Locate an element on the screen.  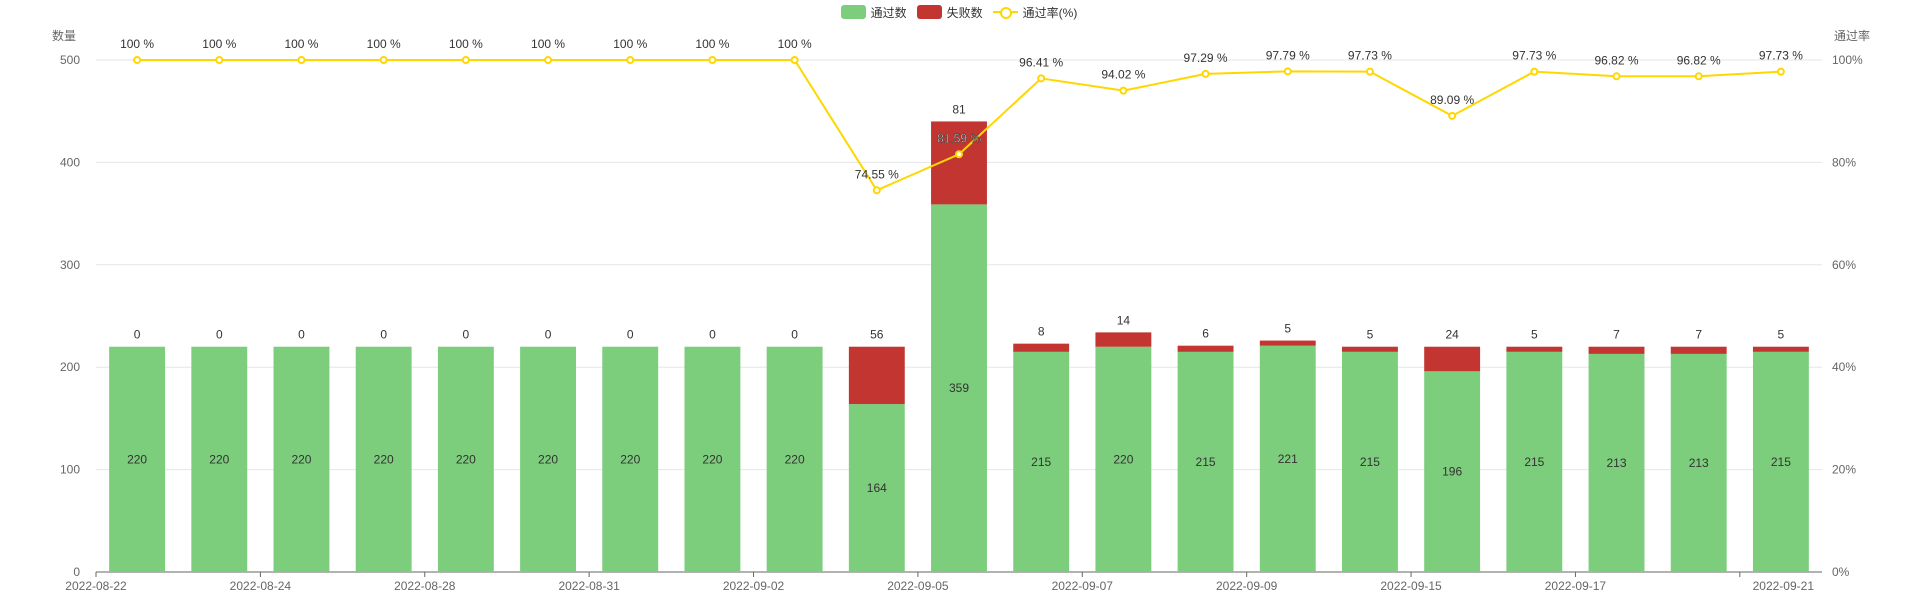
rate-value-label: 81.59 % is located at coordinates (959, 138).